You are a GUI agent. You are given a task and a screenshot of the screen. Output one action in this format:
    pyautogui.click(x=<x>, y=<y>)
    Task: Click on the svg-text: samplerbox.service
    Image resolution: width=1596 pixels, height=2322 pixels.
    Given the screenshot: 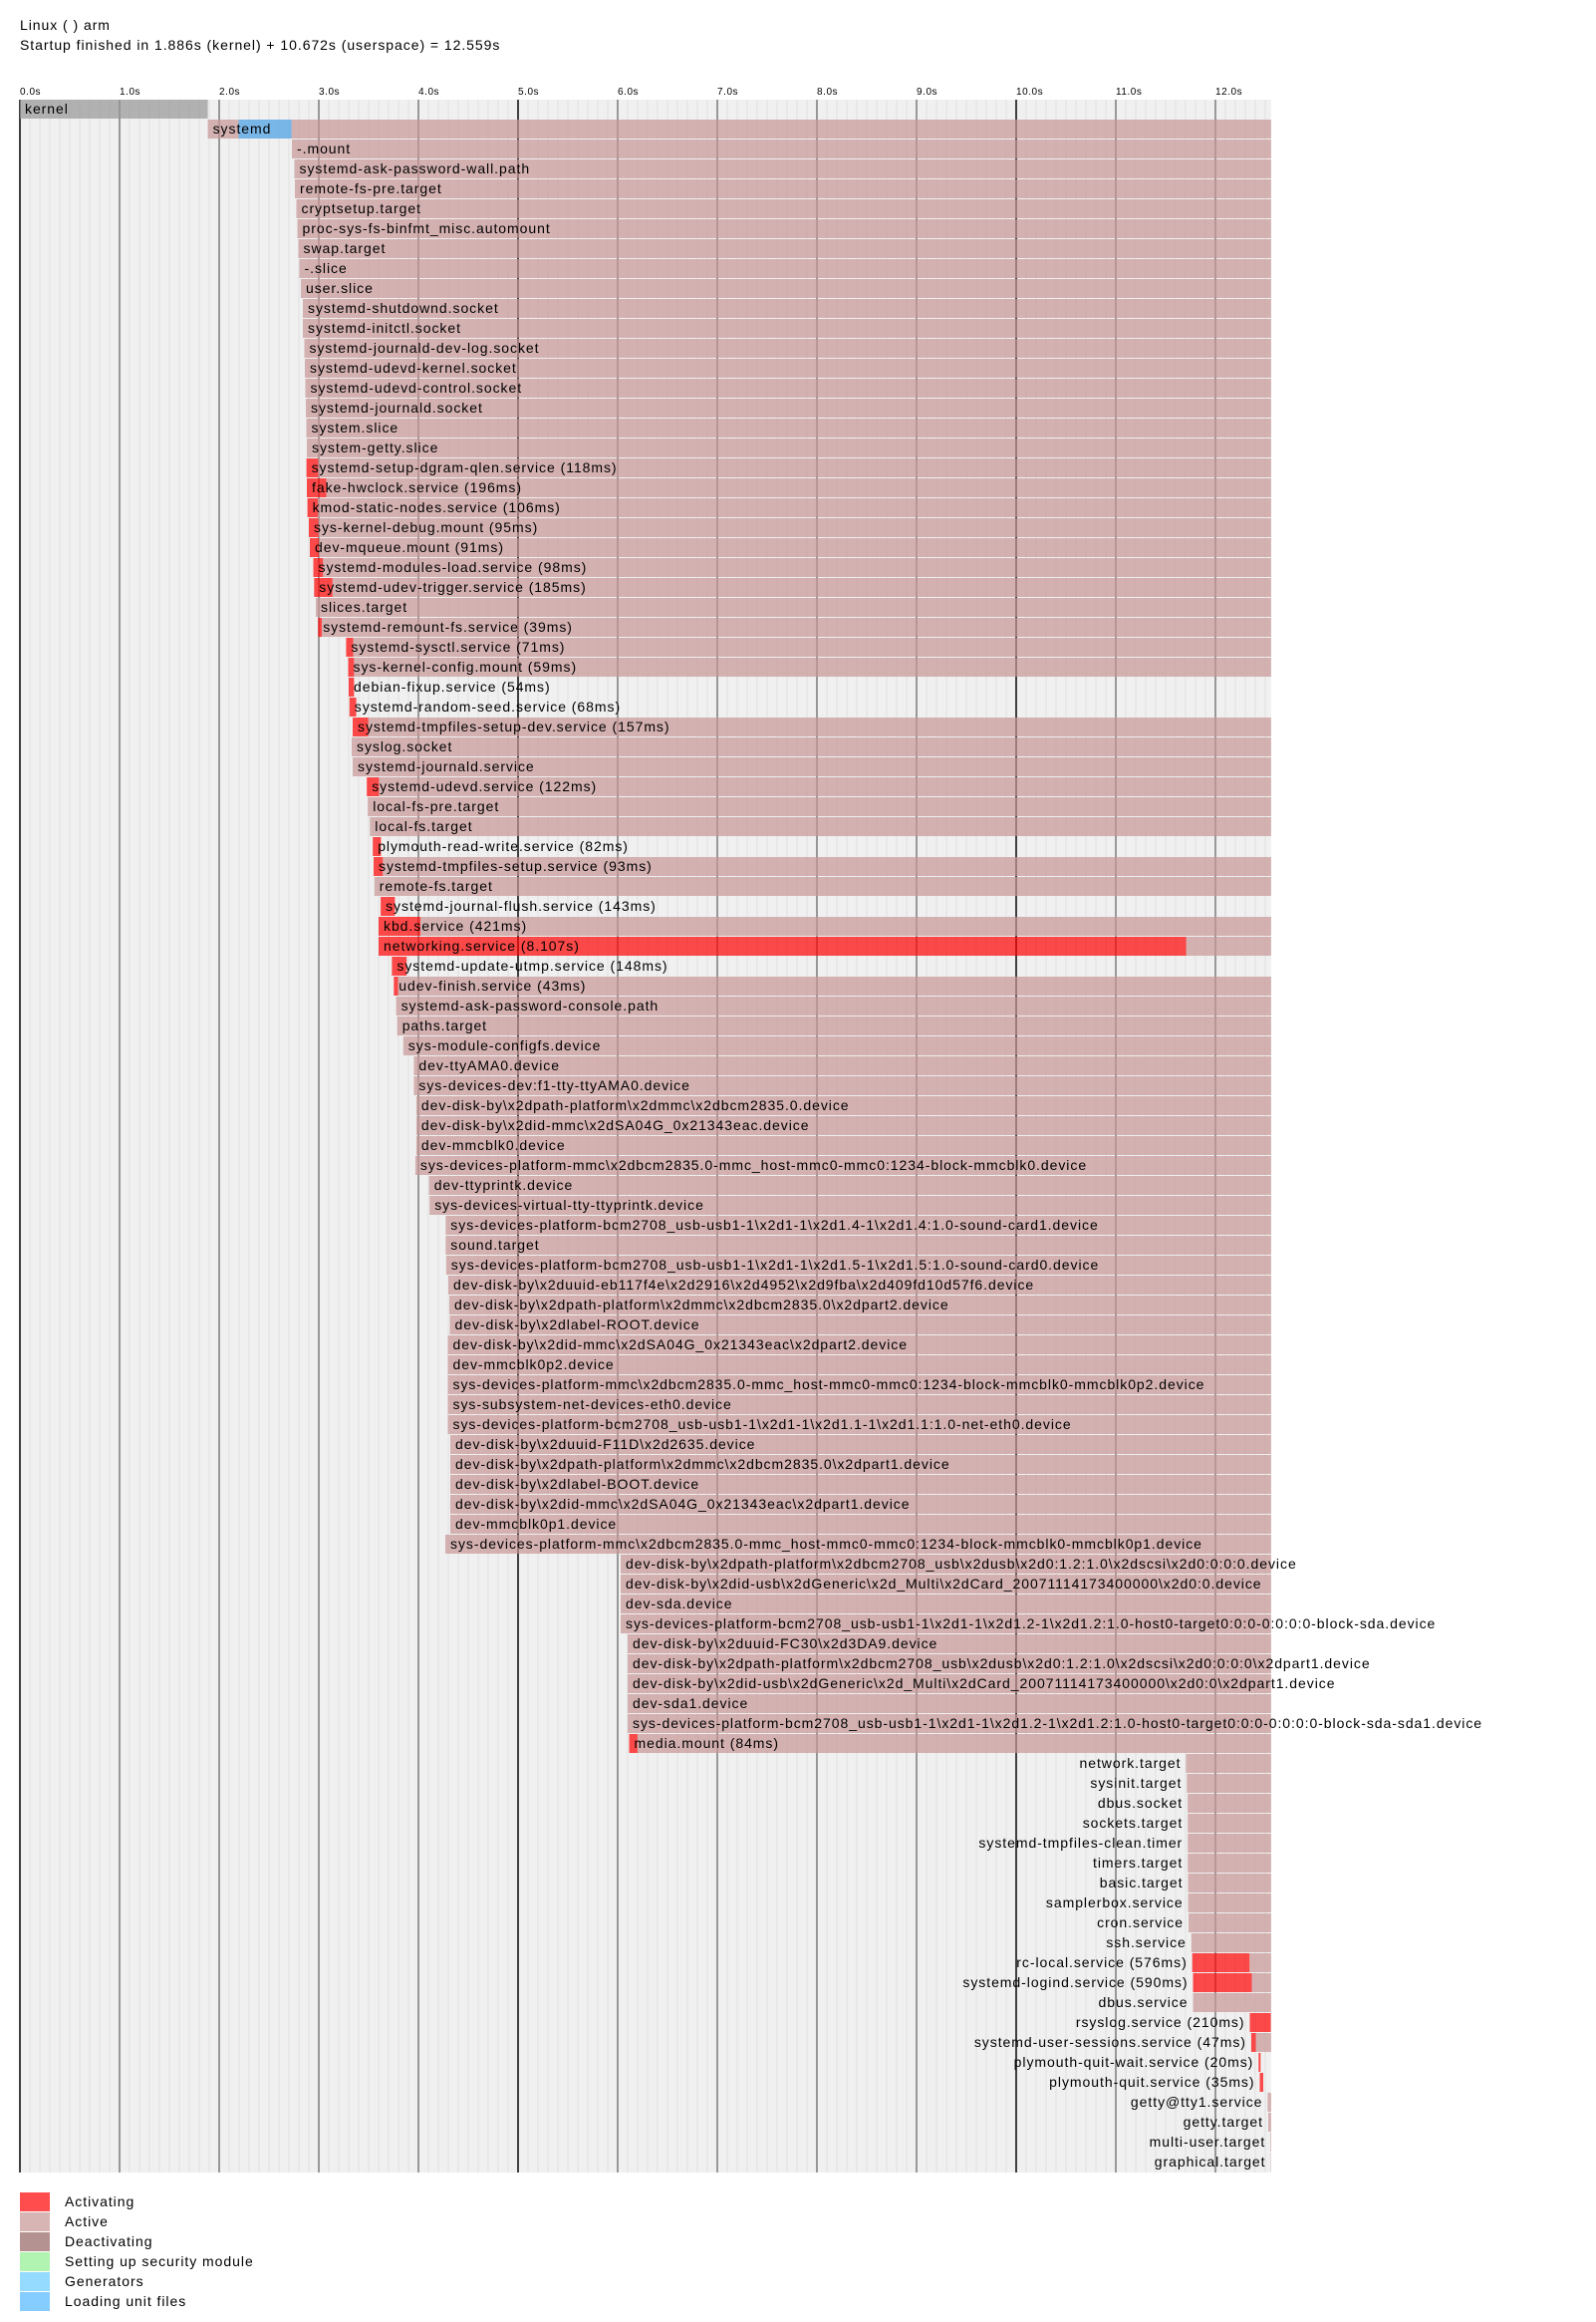 What is the action you would take?
    pyautogui.click(x=1115, y=1902)
    